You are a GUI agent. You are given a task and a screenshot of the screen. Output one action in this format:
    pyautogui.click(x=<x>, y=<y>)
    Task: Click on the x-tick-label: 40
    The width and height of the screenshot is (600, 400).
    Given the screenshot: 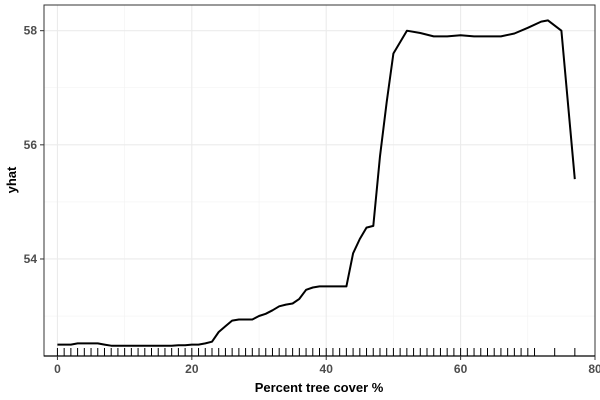 What is the action you would take?
    pyautogui.click(x=327, y=369)
    